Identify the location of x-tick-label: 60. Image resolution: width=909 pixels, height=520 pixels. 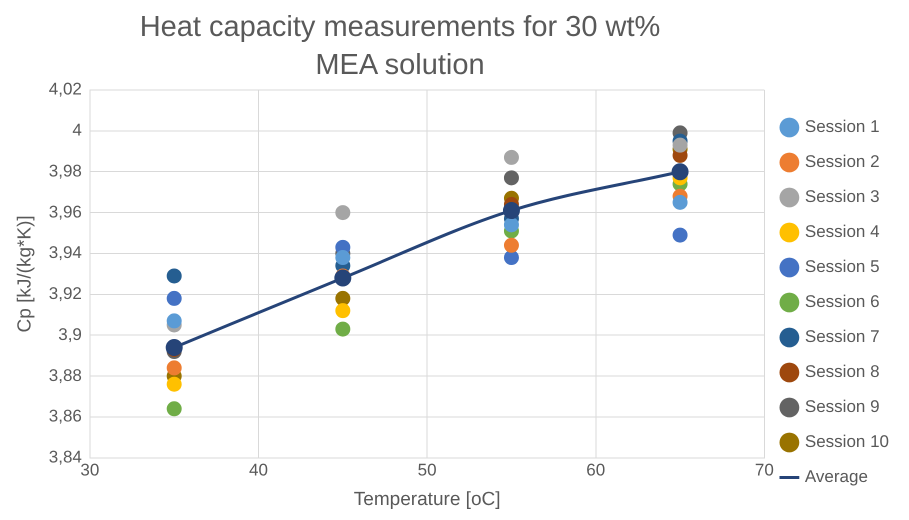
(596, 470).